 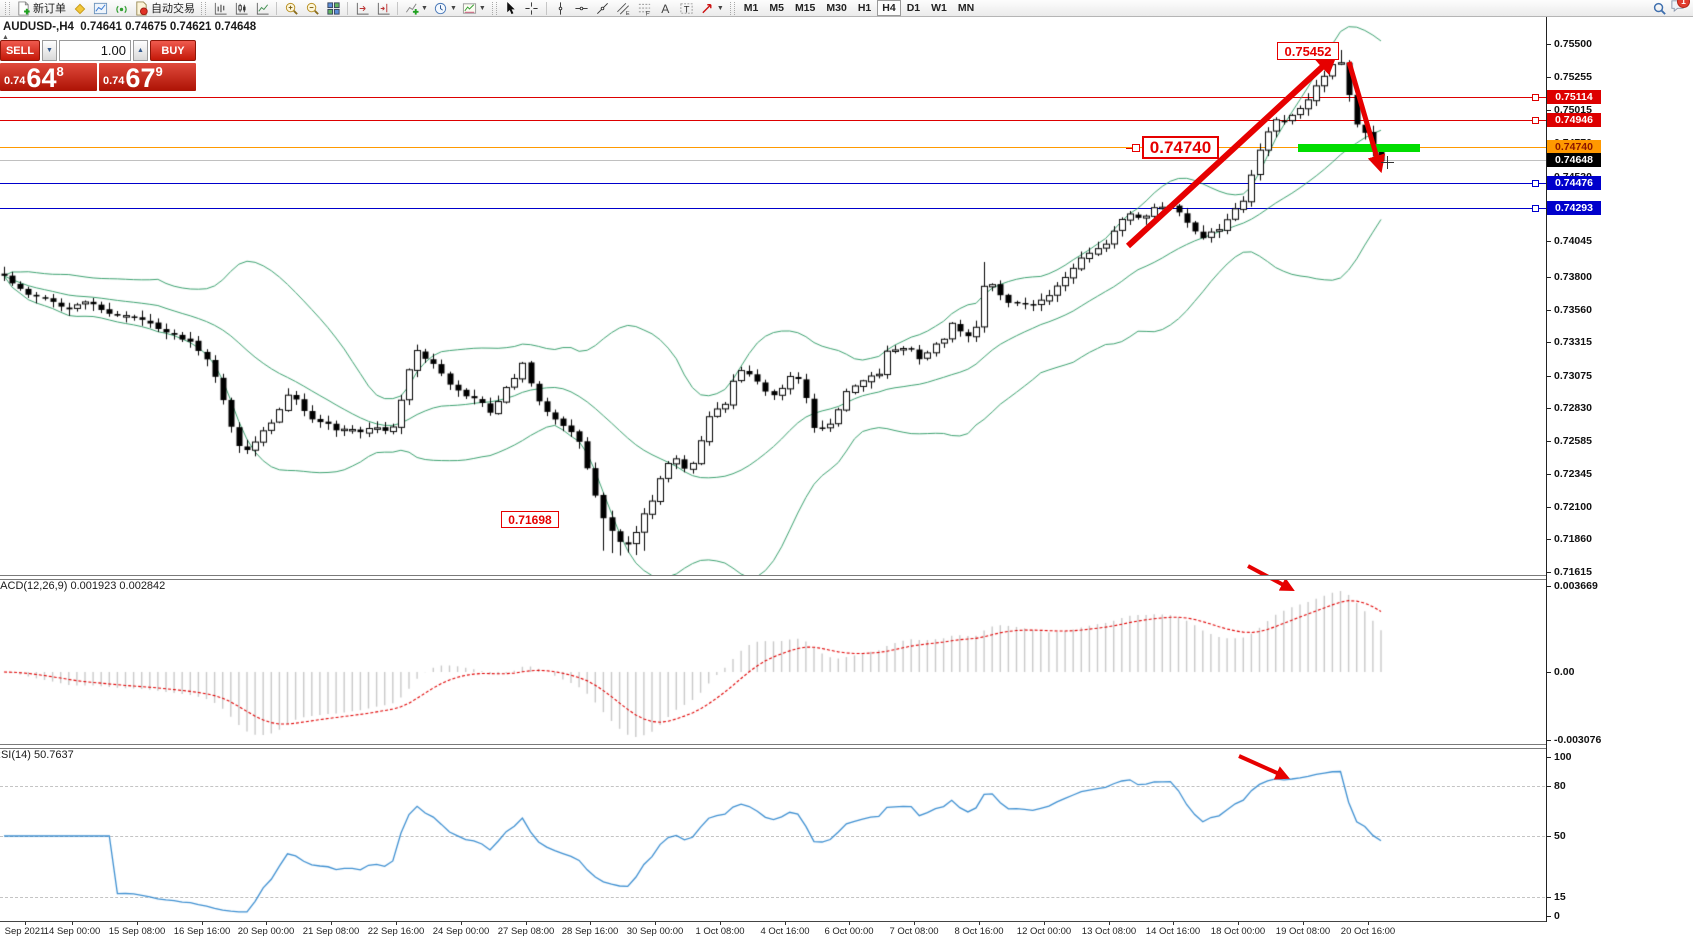 What do you see at coordinates (173, 50) in the screenshot?
I see `buy-button: BUY` at bounding box center [173, 50].